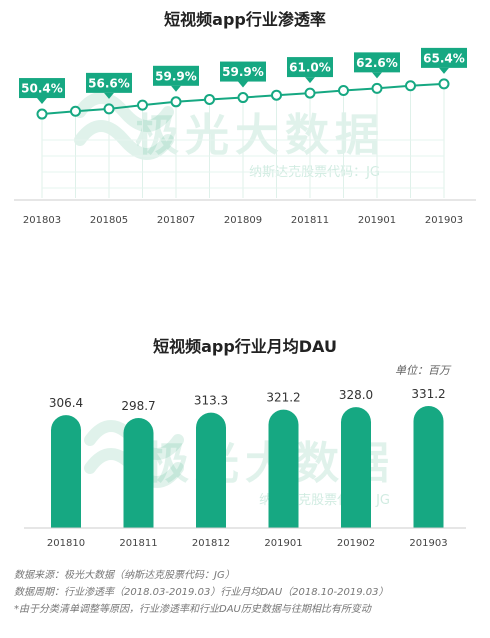 The width and height of the screenshot is (490, 638). I want to click on penetration-chart-title: 短视频app行业渗透率, so click(245, 19).